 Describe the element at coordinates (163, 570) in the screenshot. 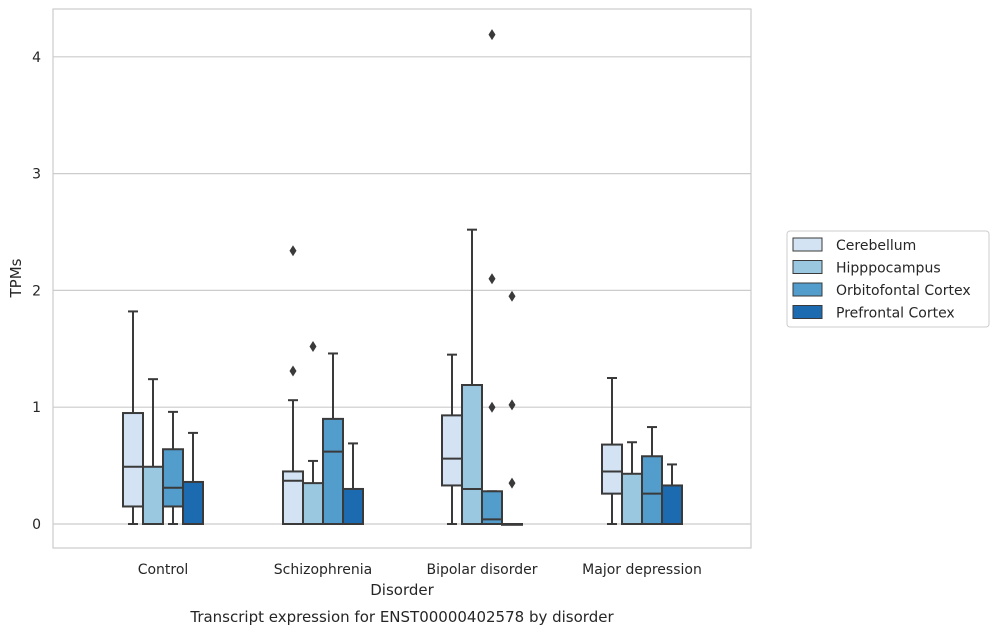

I see `x-tick-label: Control` at that location.